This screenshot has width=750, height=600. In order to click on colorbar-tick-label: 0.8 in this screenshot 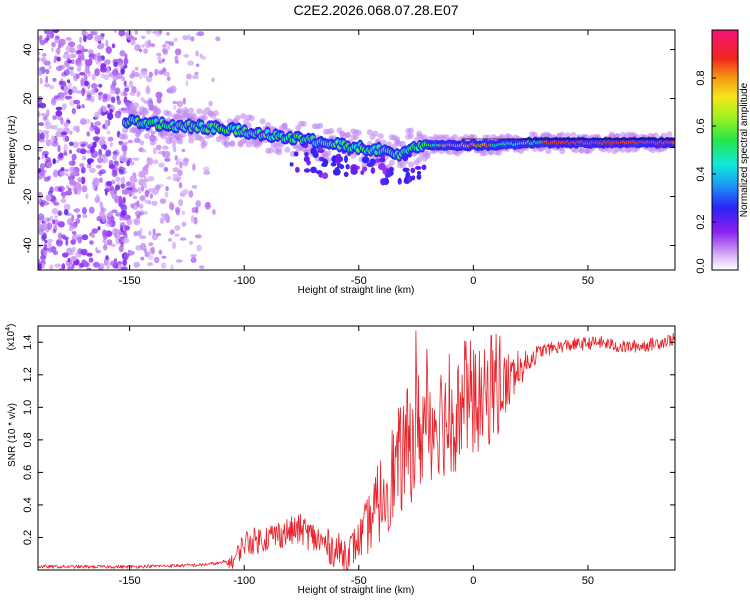, I will do `click(701, 77)`.